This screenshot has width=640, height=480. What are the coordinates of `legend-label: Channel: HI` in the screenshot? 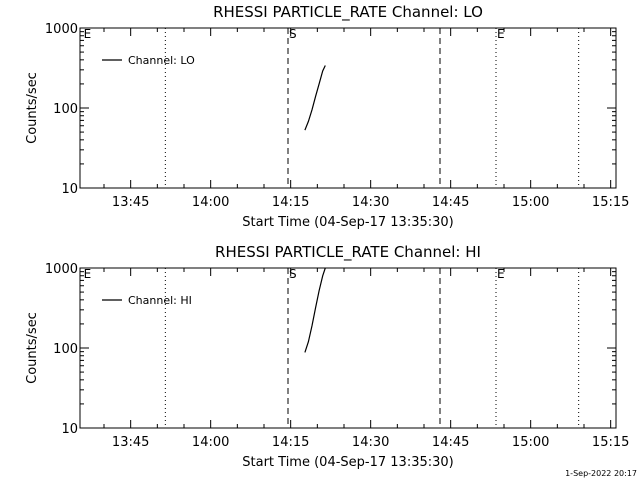 It's located at (160, 300).